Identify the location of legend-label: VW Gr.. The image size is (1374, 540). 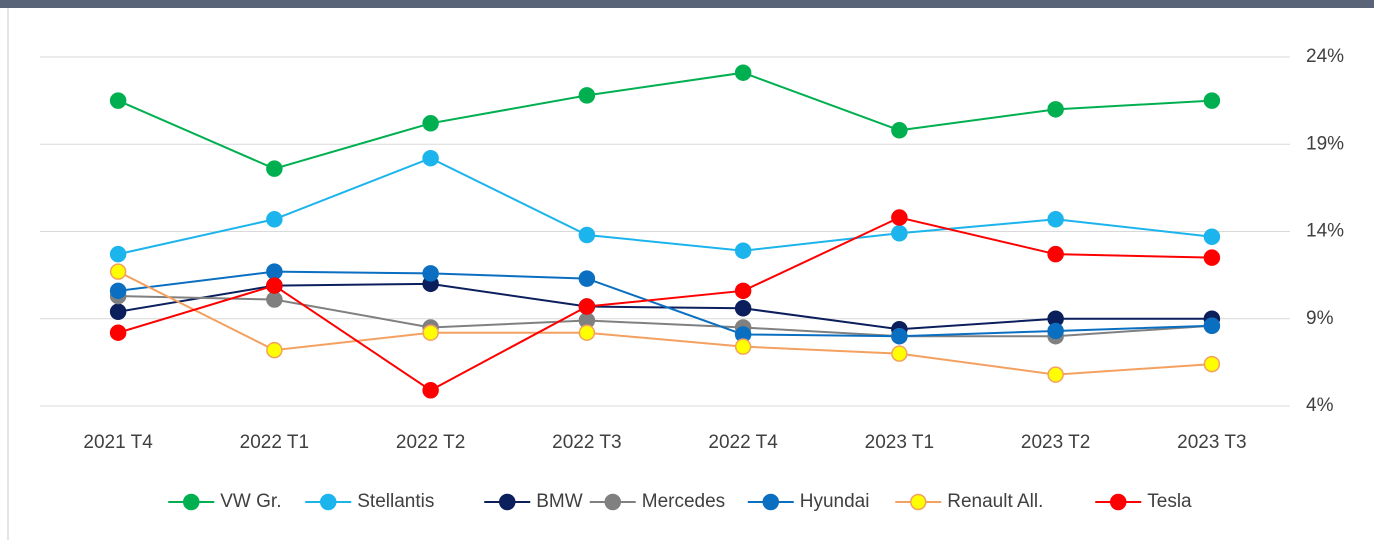
(250, 501).